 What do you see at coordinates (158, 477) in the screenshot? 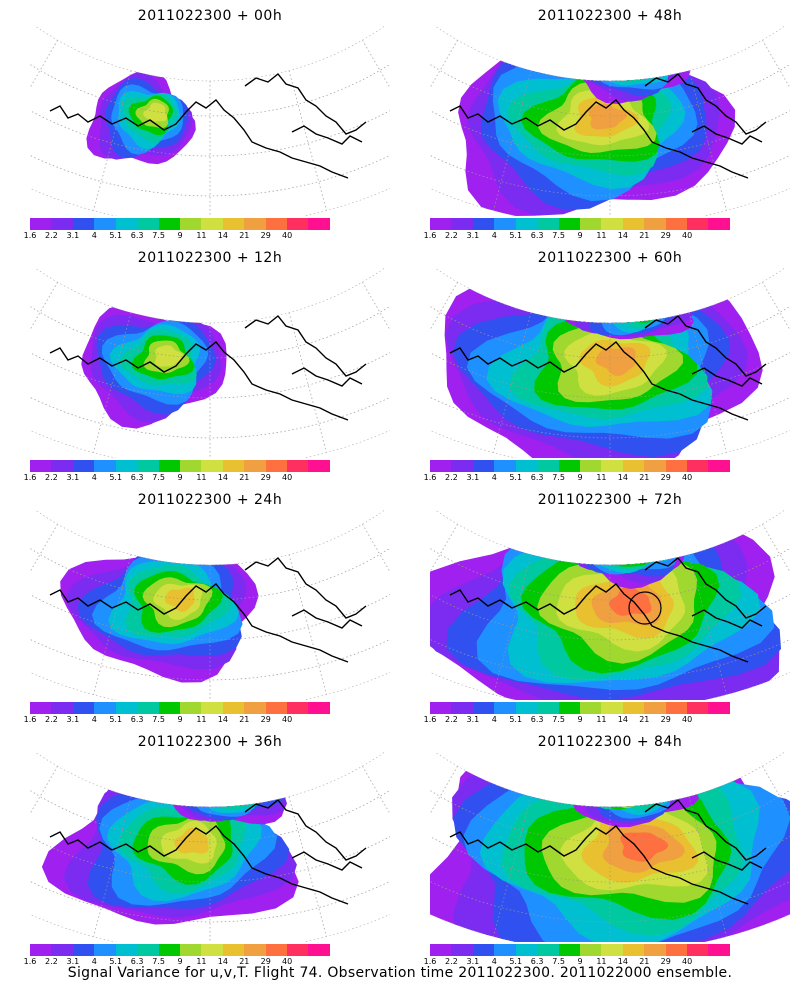
I see `colorbar-label: 7.5` at bounding box center [158, 477].